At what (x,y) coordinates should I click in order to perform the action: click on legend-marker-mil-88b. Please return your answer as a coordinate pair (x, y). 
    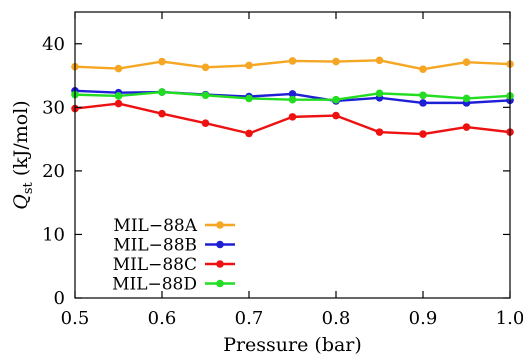
    Looking at the image, I should click on (220, 244).